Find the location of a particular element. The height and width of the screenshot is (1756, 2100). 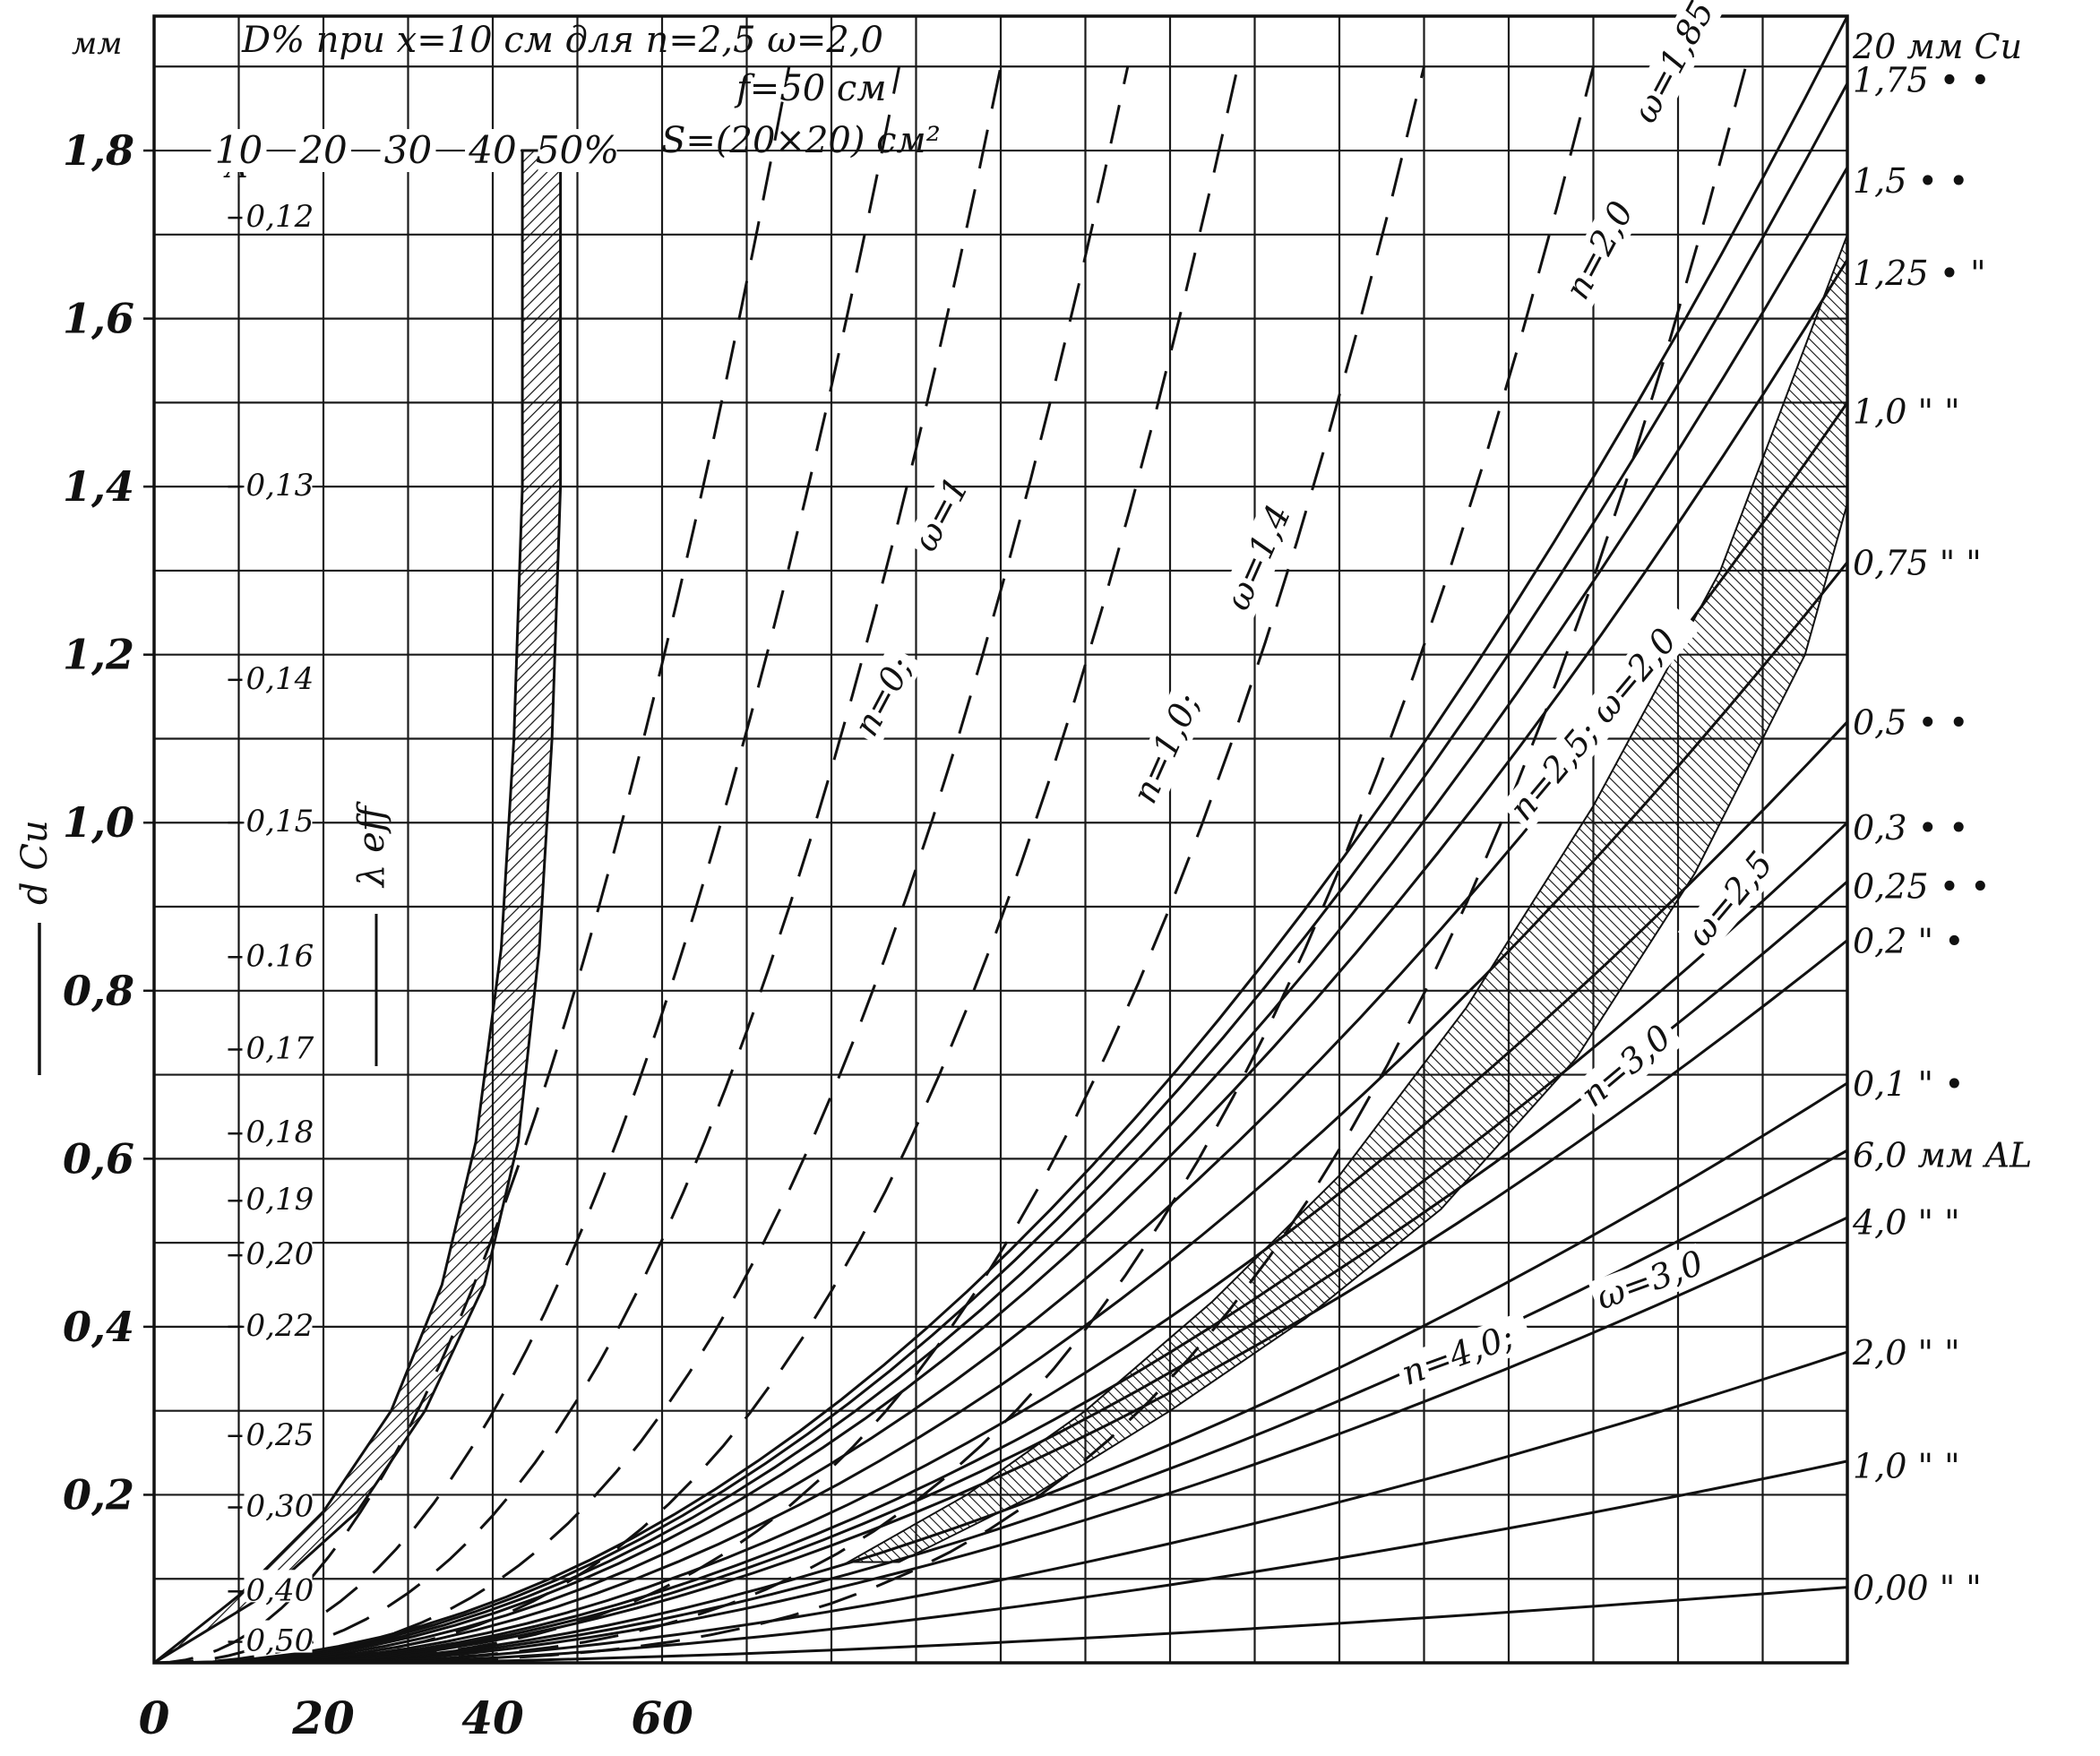

lambda-tick-label: 0,12 is located at coordinates (280, 217).